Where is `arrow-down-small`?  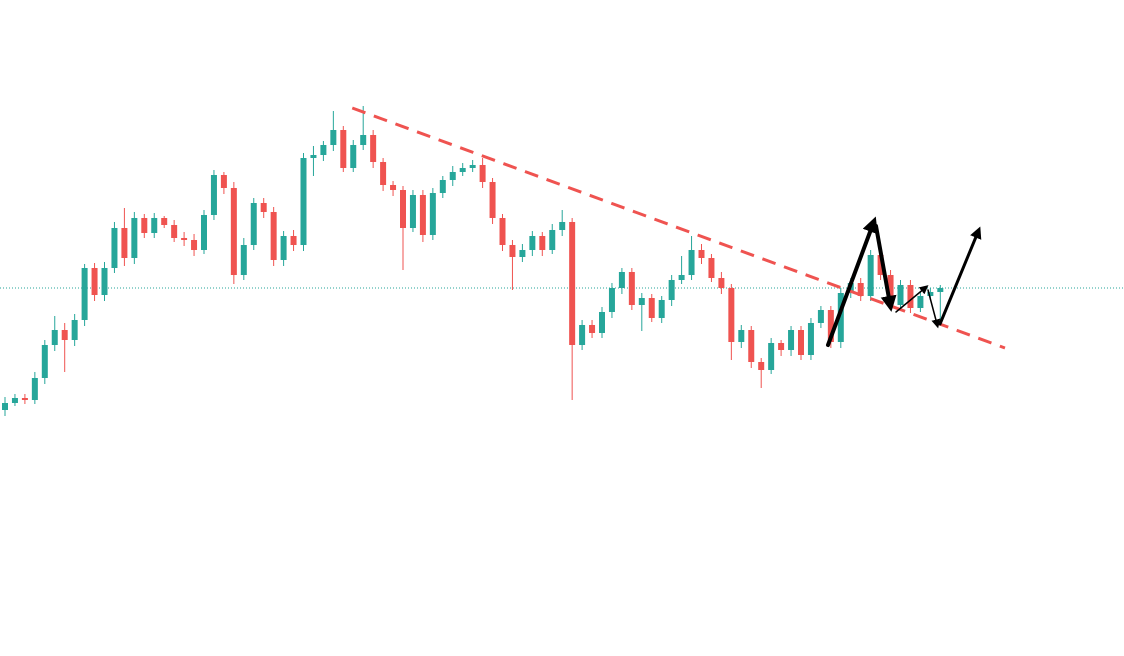
arrow-down-small is located at coordinates (934, 309).